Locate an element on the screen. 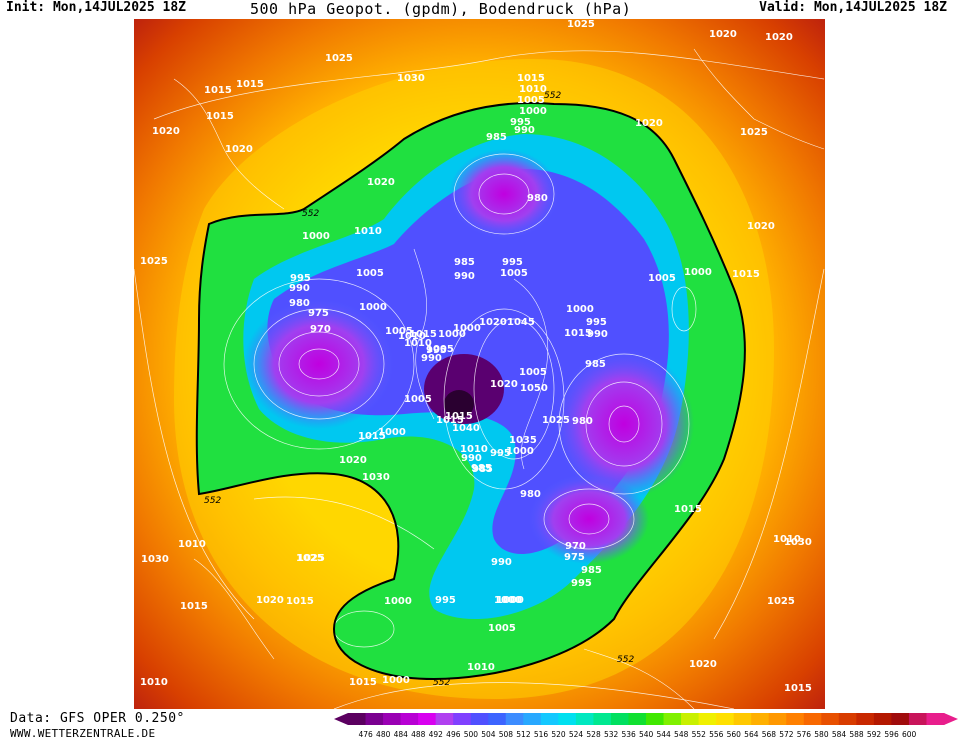 The height and width of the screenshot is (744, 959). scale-tick-label: 600 is located at coordinates (909, 734).